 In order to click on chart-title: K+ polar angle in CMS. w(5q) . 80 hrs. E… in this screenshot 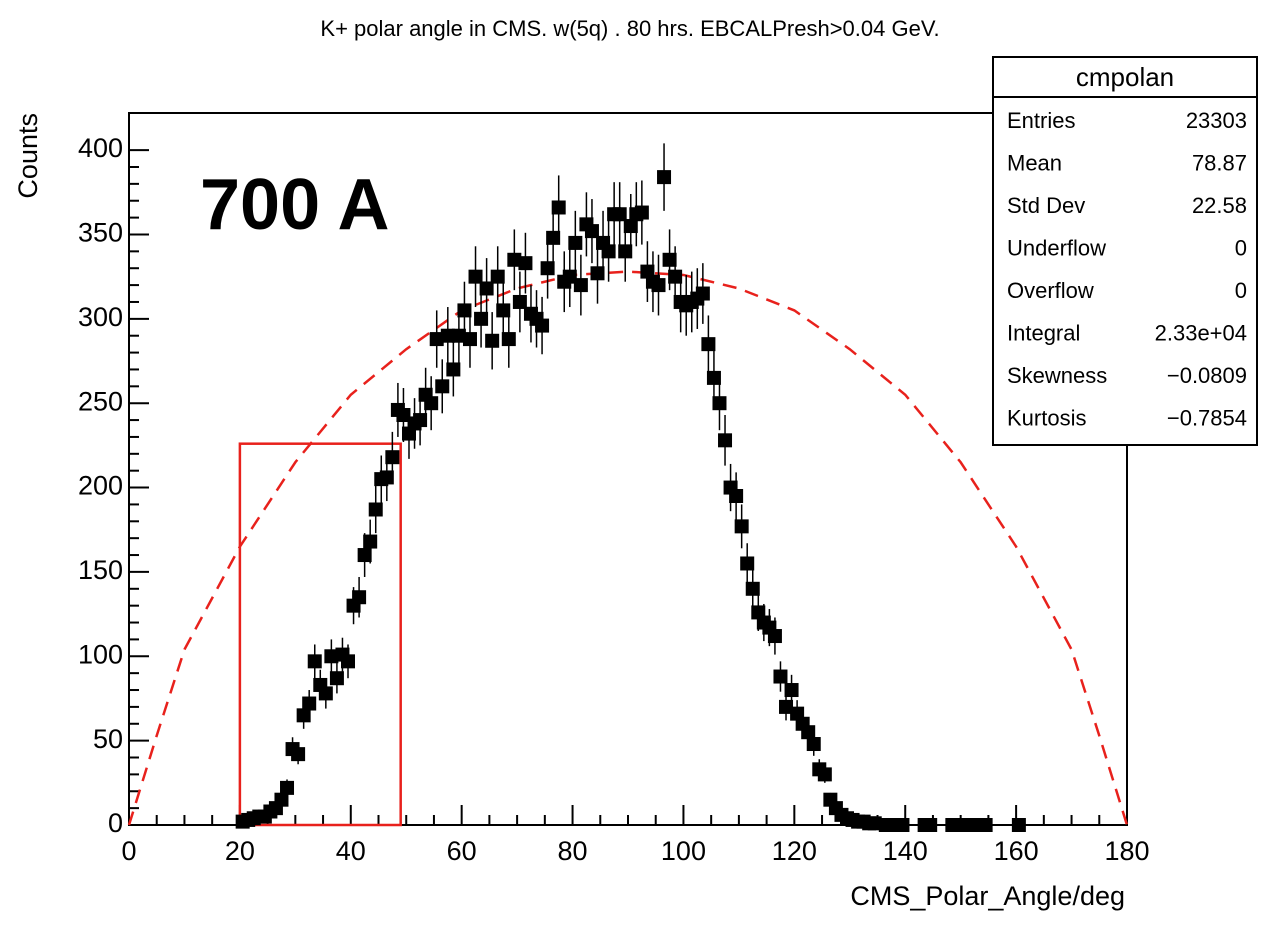, I will do `click(629, 28)`.